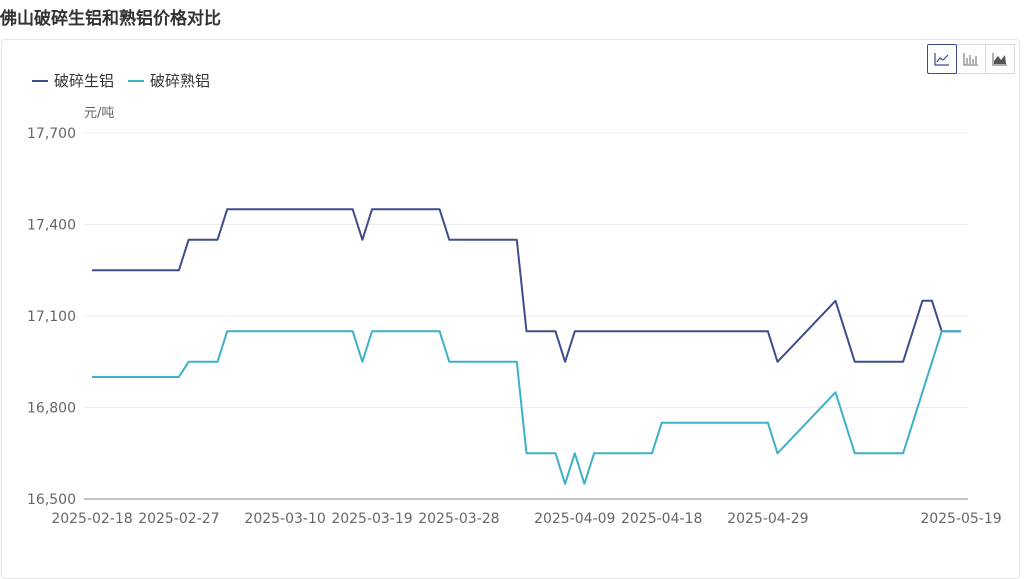 The height and width of the screenshot is (579, 1024). What do you see at coordinates (91, 519) in the screenshot?
I see `x-tick-label: 2025-02-18` at bounding box center [91, 519].